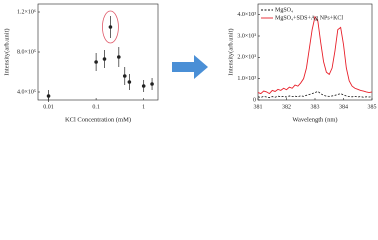  I want to click on x-tick-label: 1, so click(143, 107).